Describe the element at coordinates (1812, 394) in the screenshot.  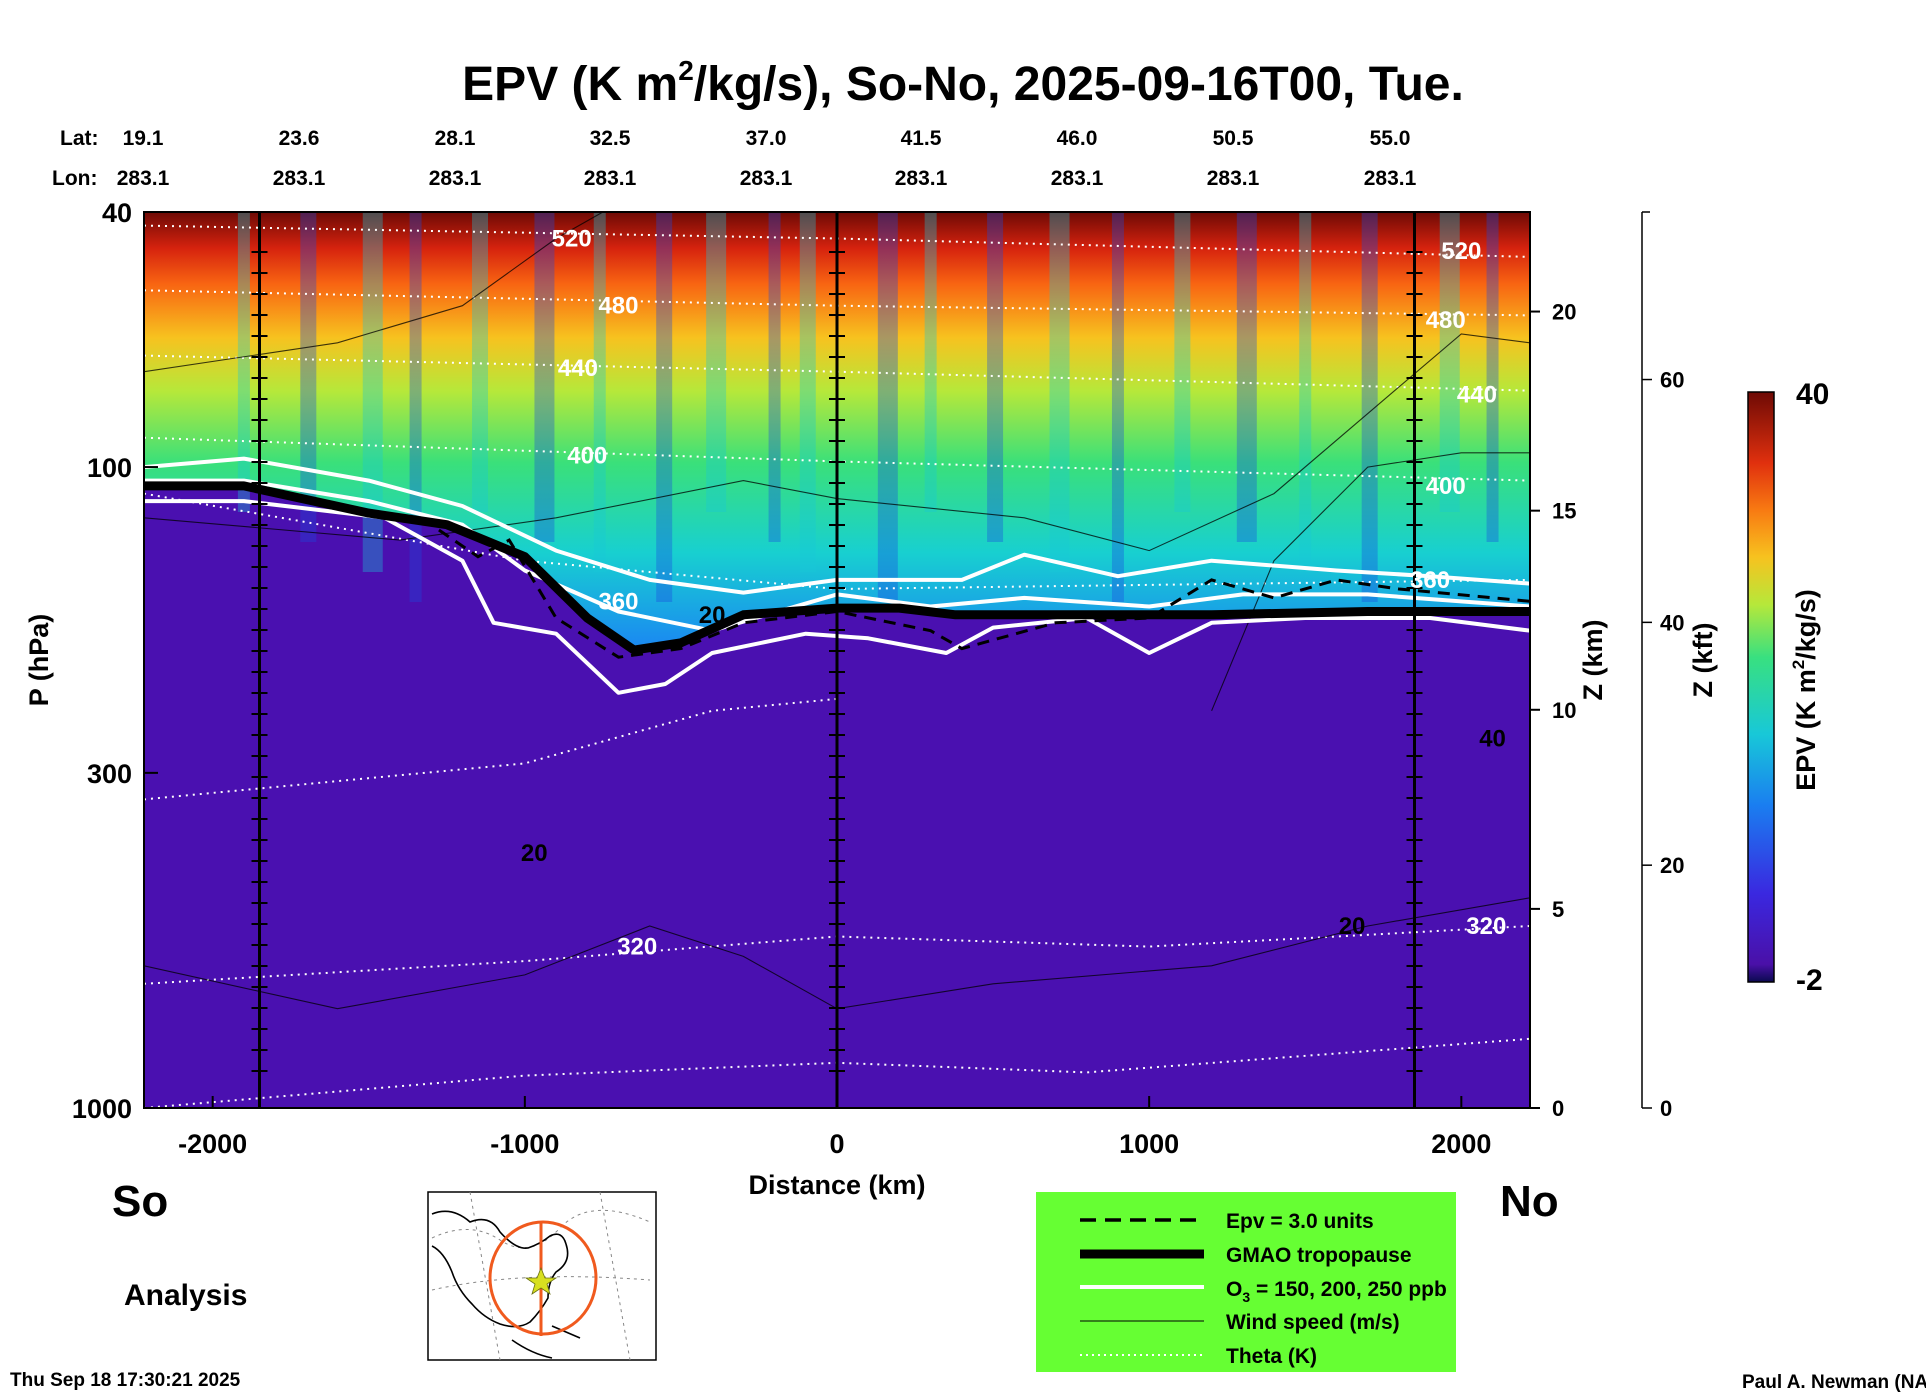
I see `colorbar-max-label: 40` at that location.